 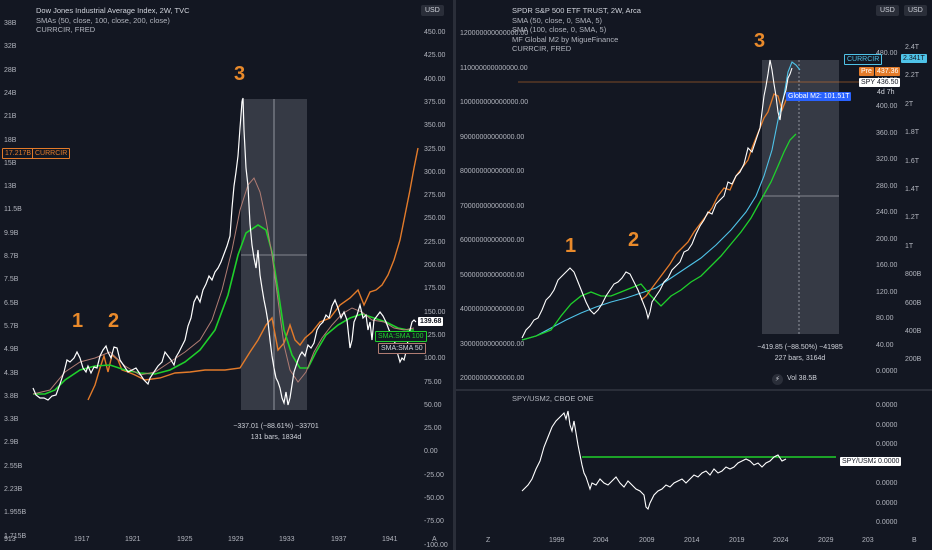 I want to click on spy-price-badge: 436.50, so click(x=888, y=82).